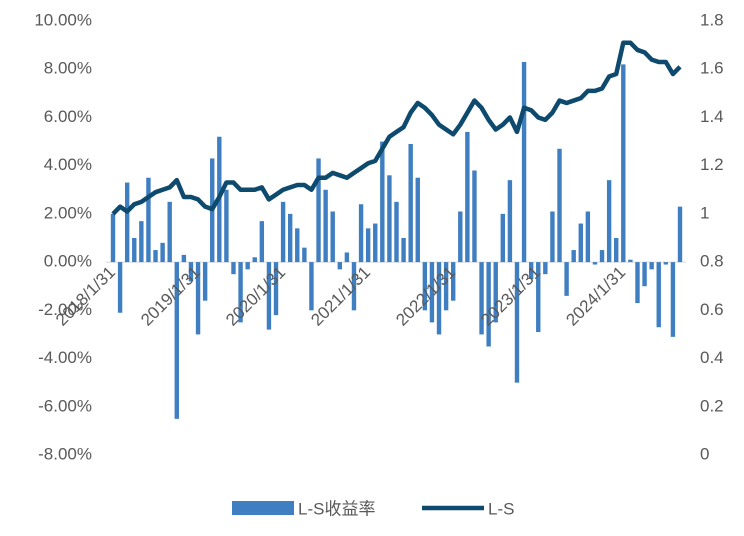 This screenshot has width=744, height=536. What do you see at coordinates (68, 261) in the screenshot?
I see `y-tick-label: 0.00%` at bounding box center [68, 261].